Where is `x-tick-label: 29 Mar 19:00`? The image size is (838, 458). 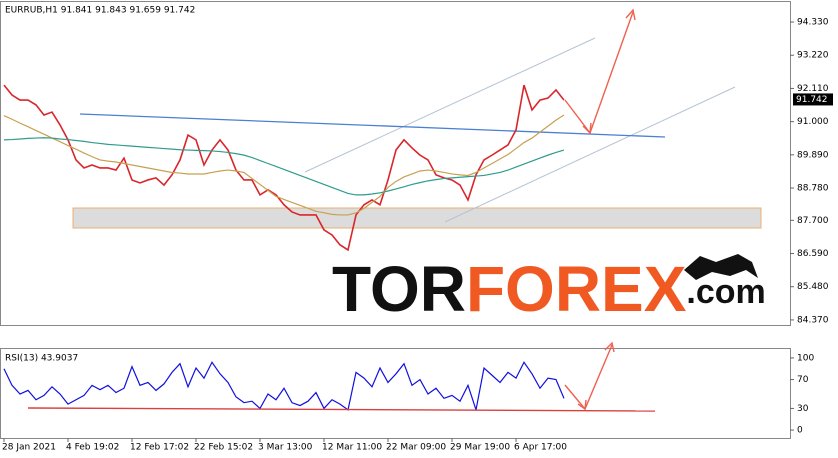
x-tick-label: 29 Mar 19:00 is located at coordinates (480, 448).